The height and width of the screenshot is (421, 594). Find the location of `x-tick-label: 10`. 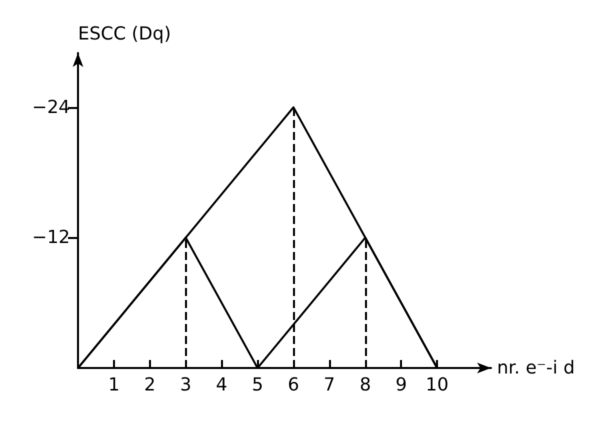

x-tick-label: 10 is located at coordinates (437, 385).